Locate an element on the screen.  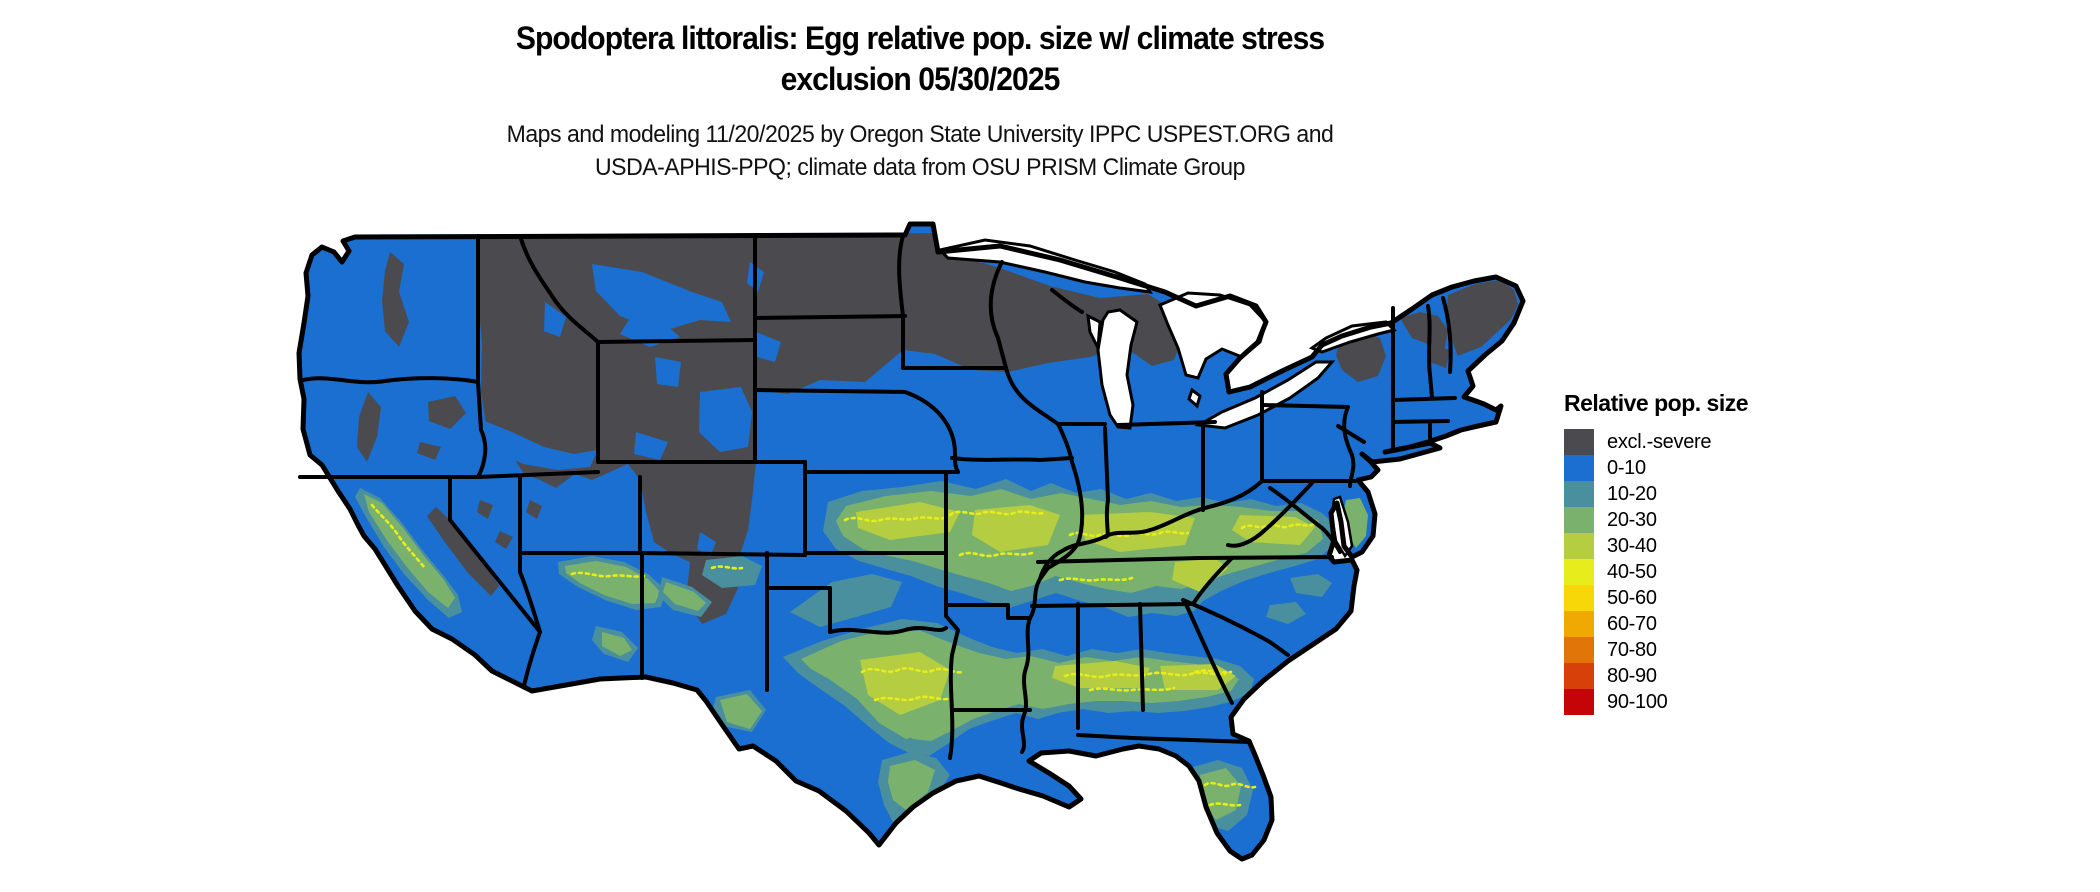
legend-item-0-10: 0-10 is located at coordinates (1656, 468).